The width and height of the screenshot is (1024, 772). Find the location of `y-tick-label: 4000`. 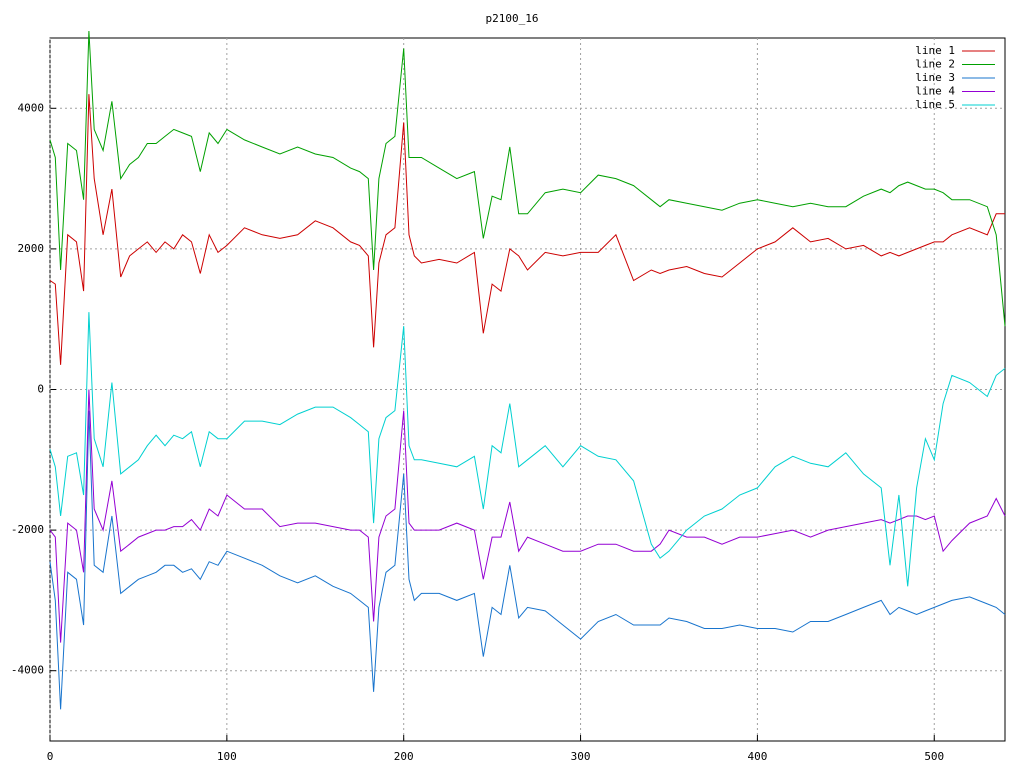

y-tick-label: 4000 is located at coordinates (31, 107).